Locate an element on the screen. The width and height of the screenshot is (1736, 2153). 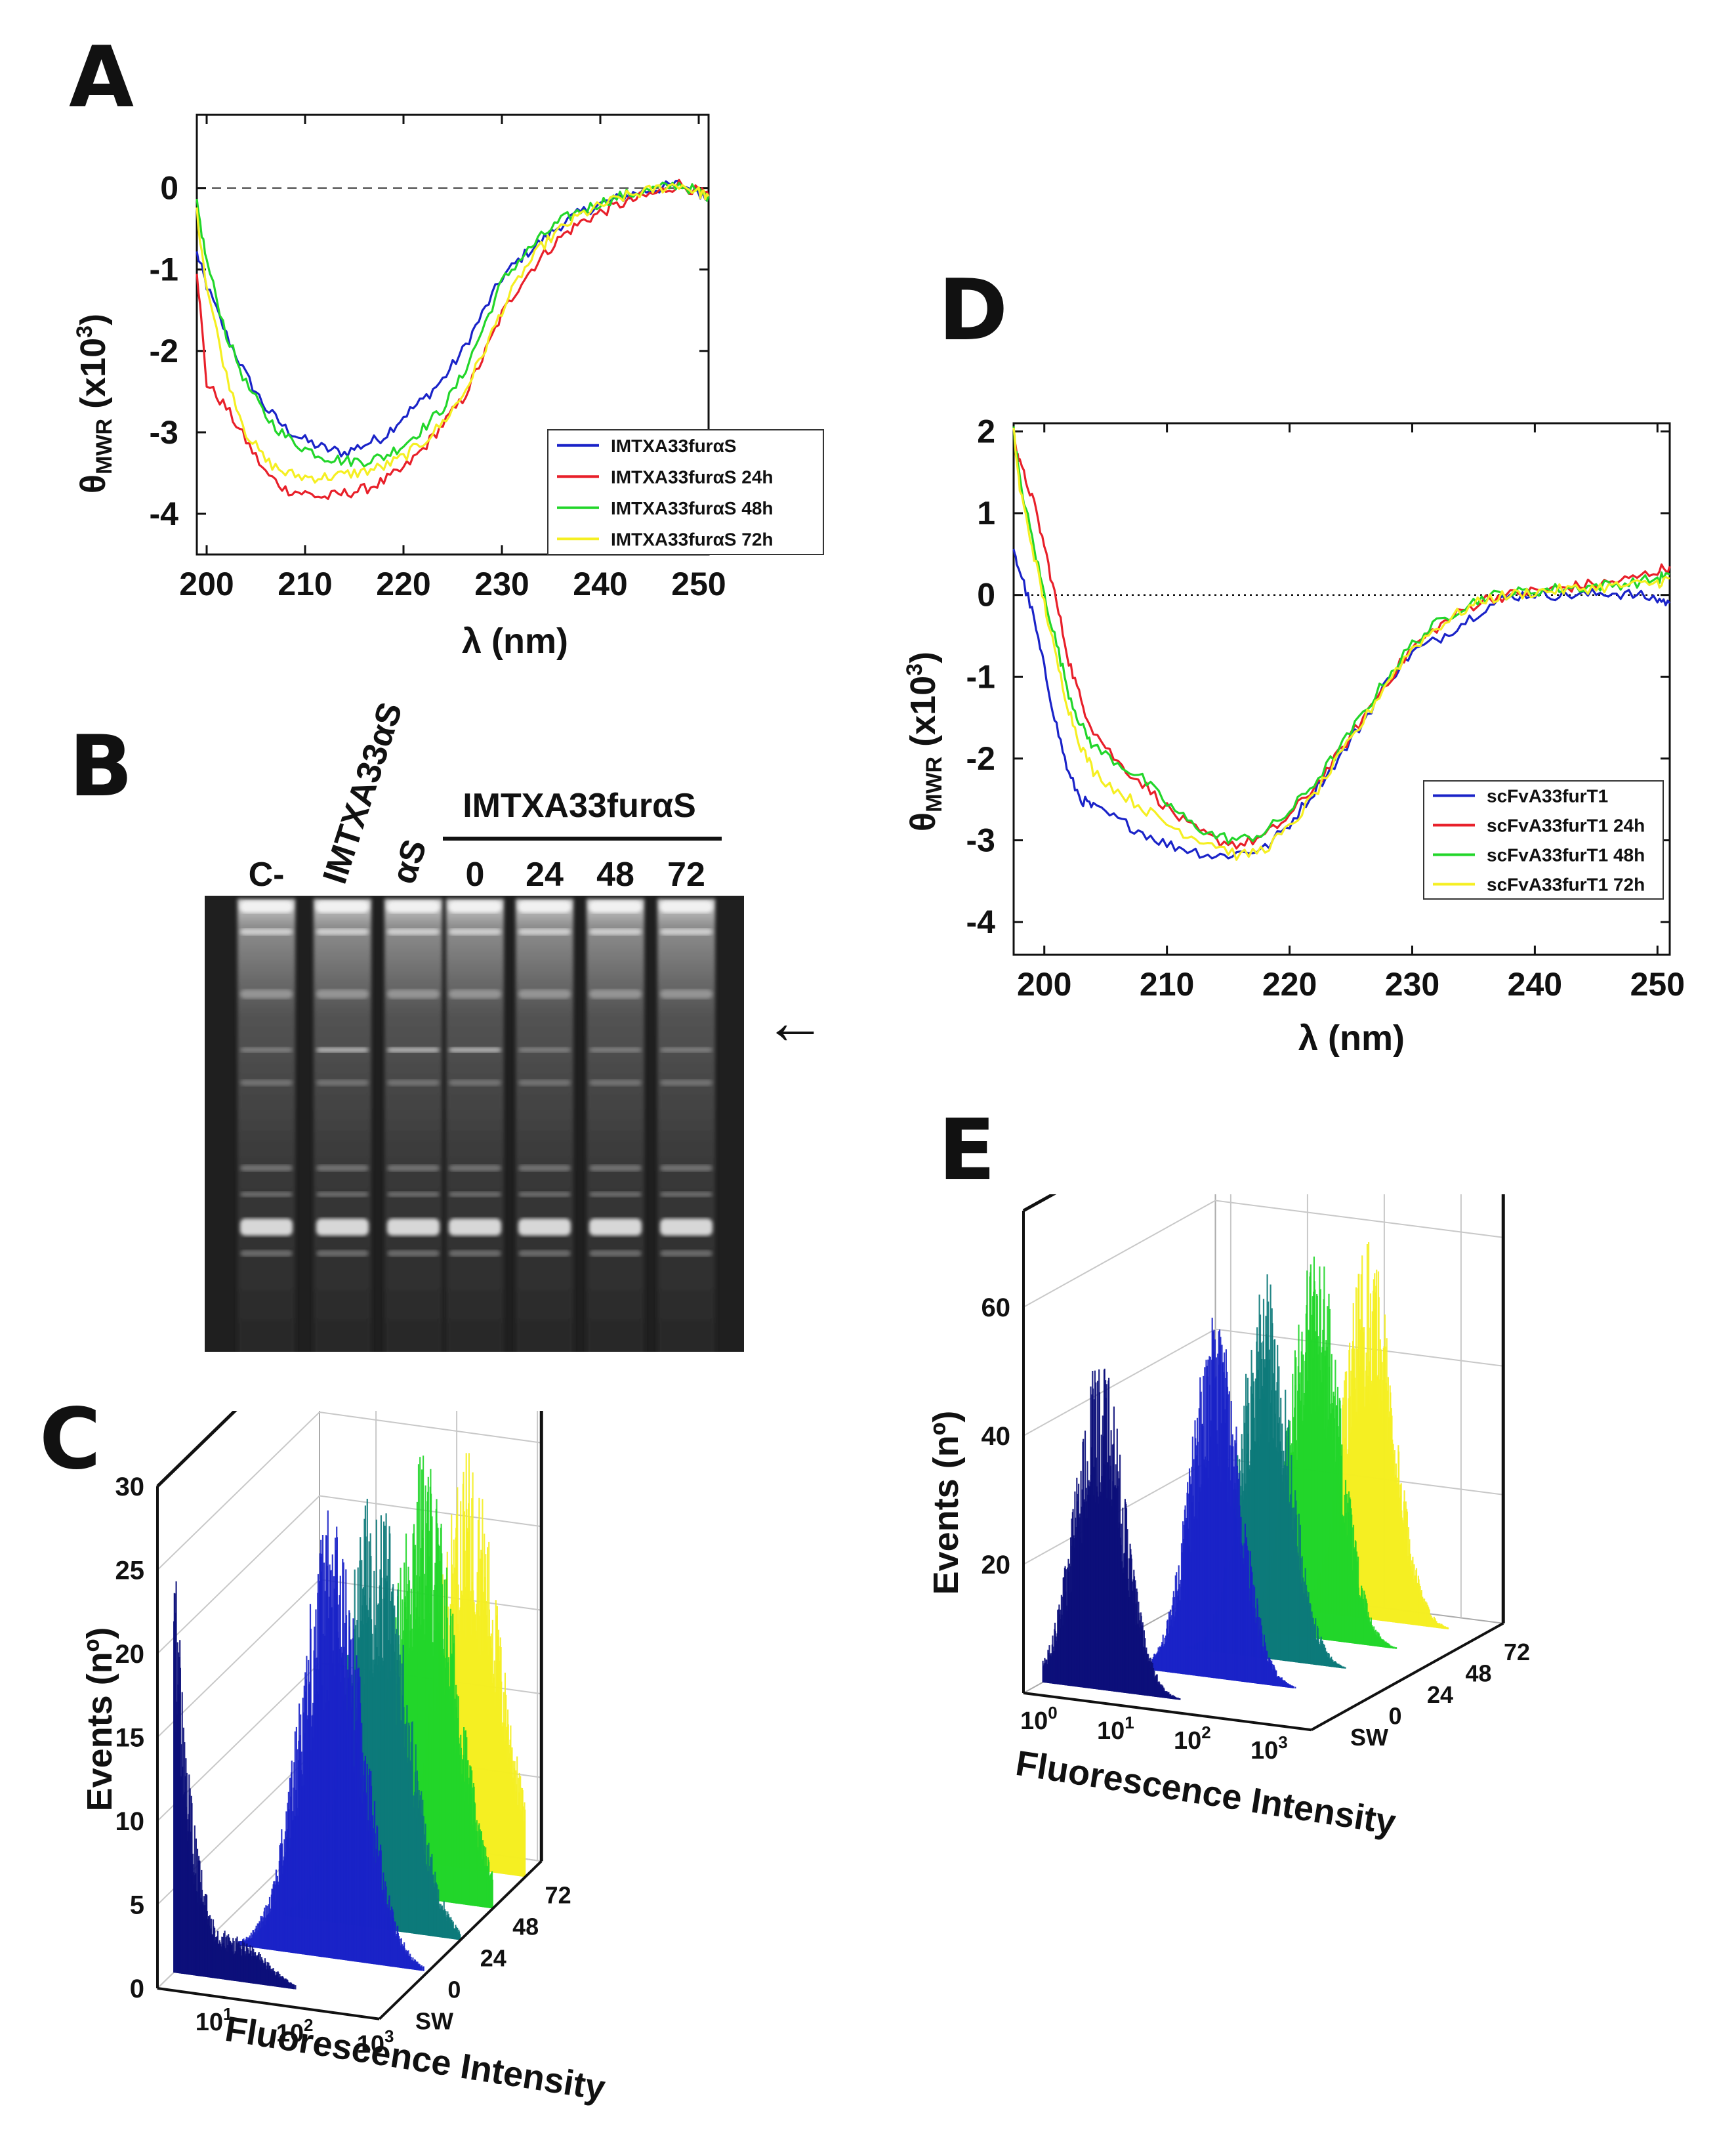
y-axis-label-a-close: ) is located at coordinates (93, 319).